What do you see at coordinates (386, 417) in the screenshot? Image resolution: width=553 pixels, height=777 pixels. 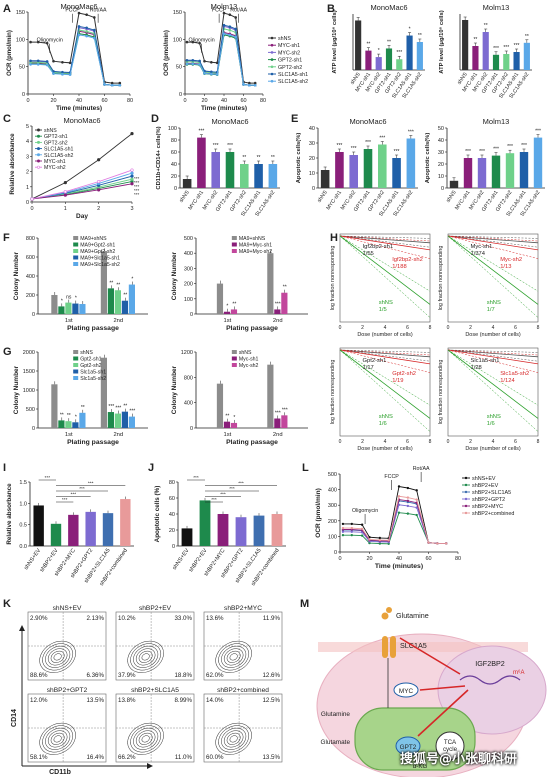 I see `ldr-label-control: shNS` at bounding box center [386, 417].